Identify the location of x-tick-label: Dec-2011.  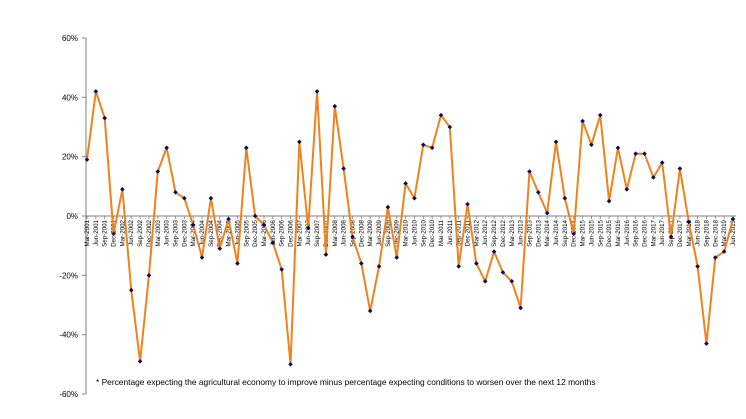
(468, 232).